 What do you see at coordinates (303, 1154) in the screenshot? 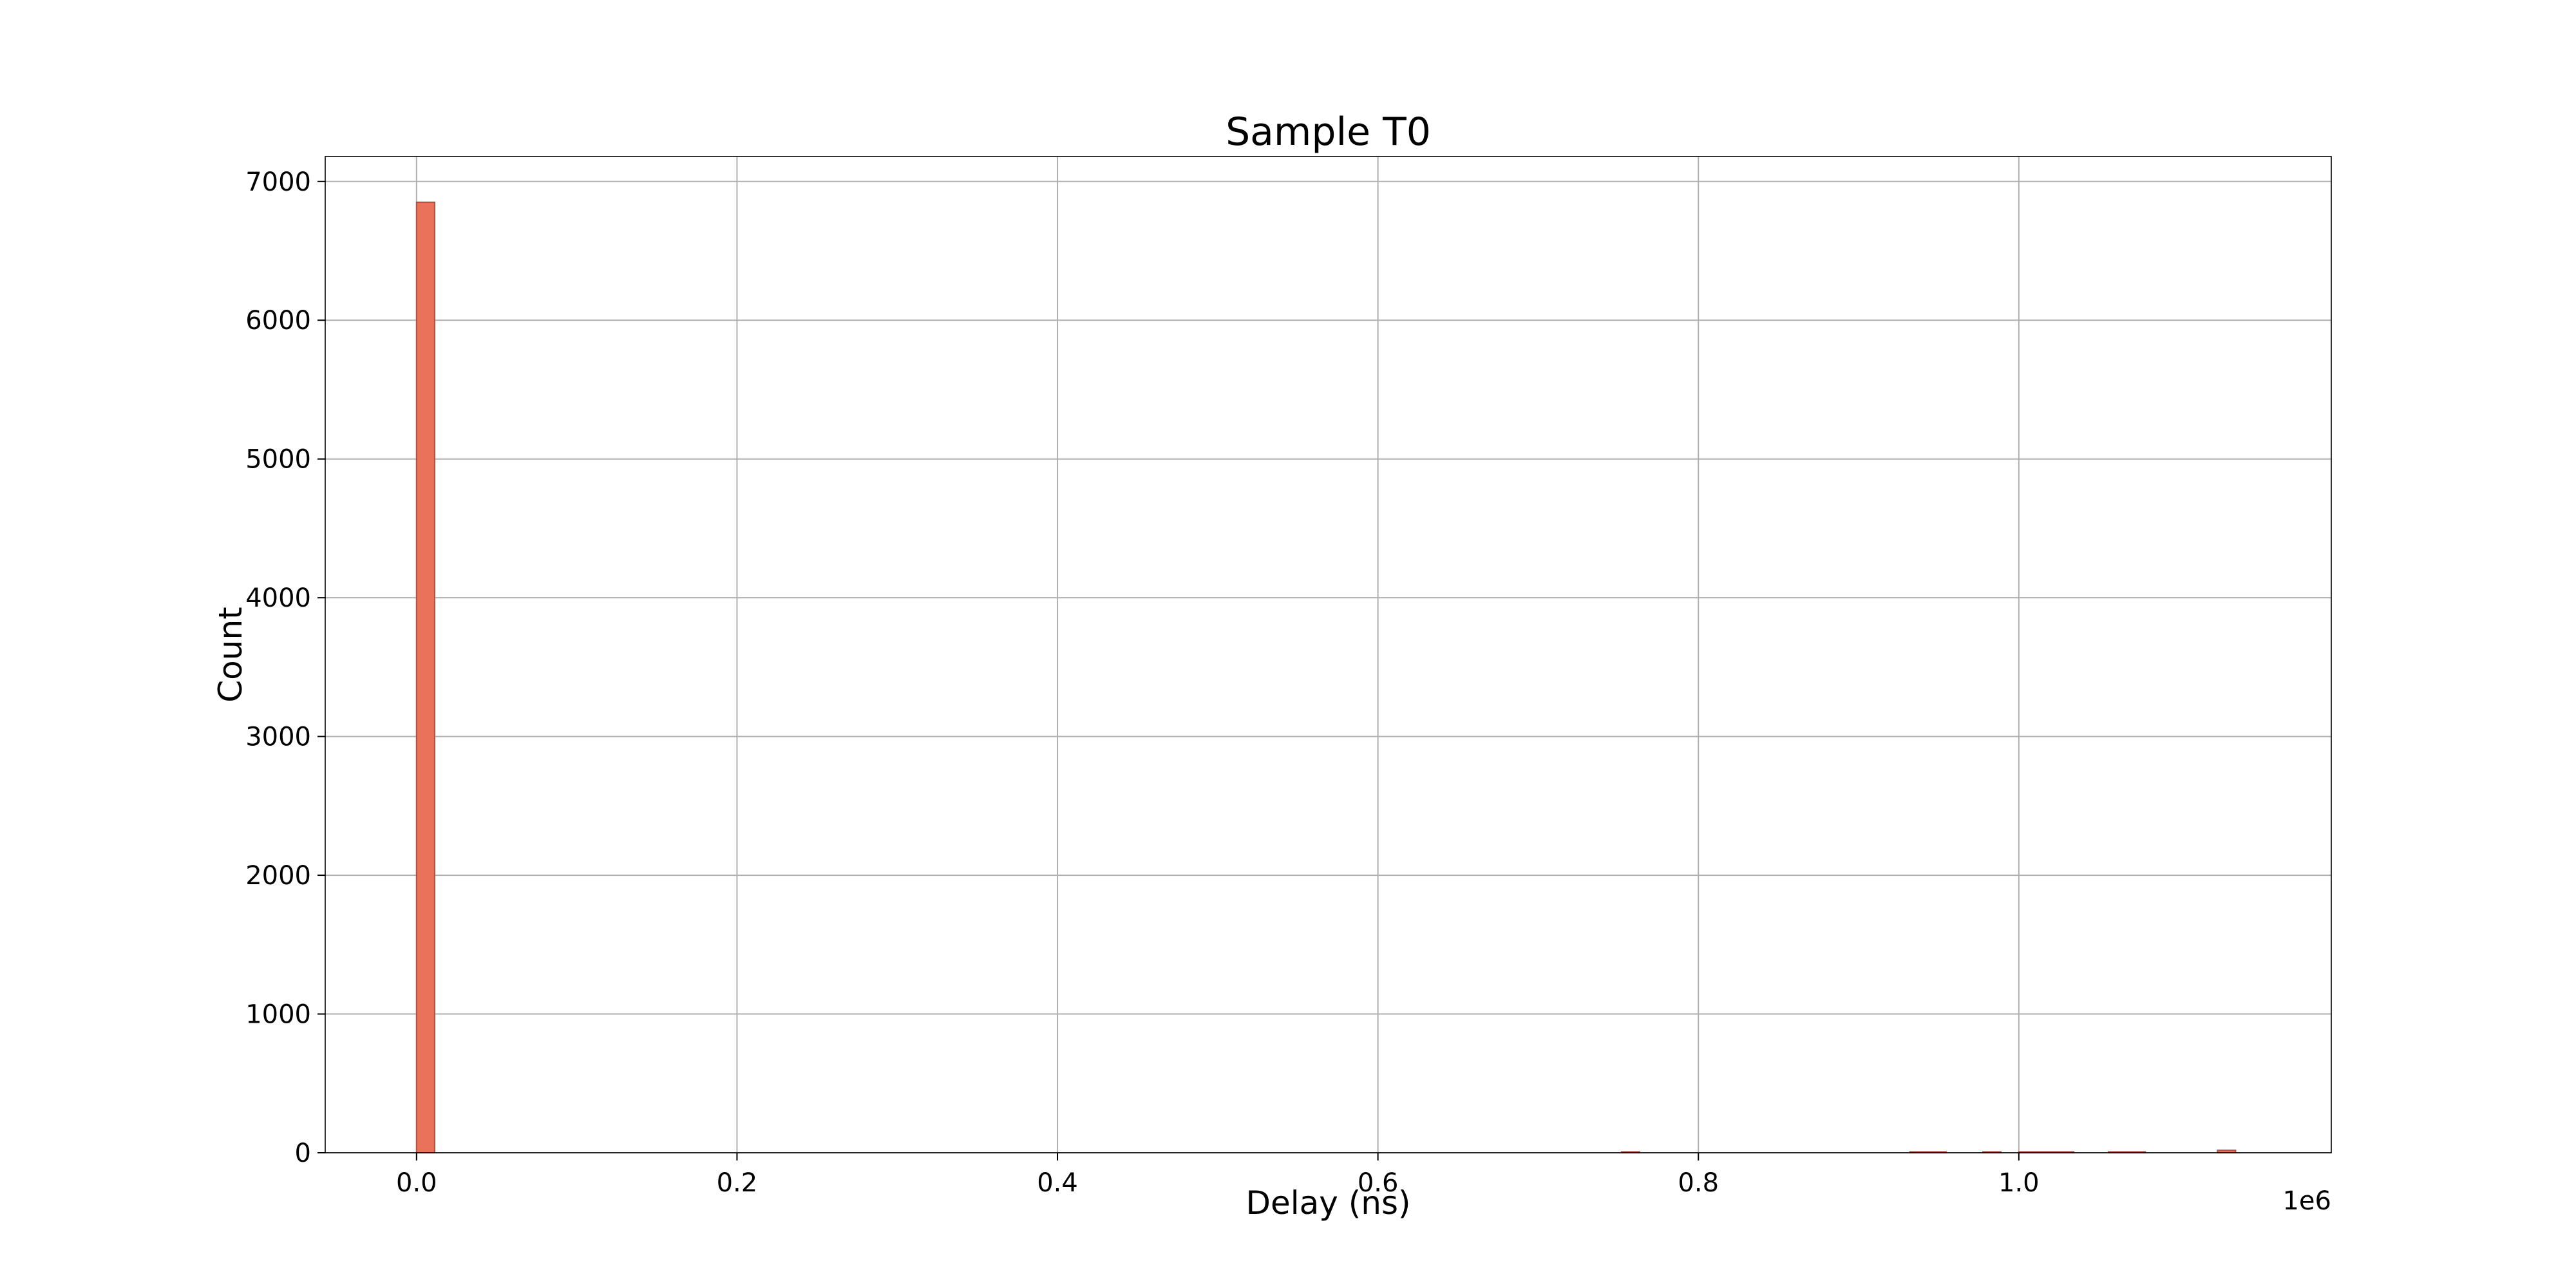
I see `y-tick-label: 0` at bounding box center [303, 1154].